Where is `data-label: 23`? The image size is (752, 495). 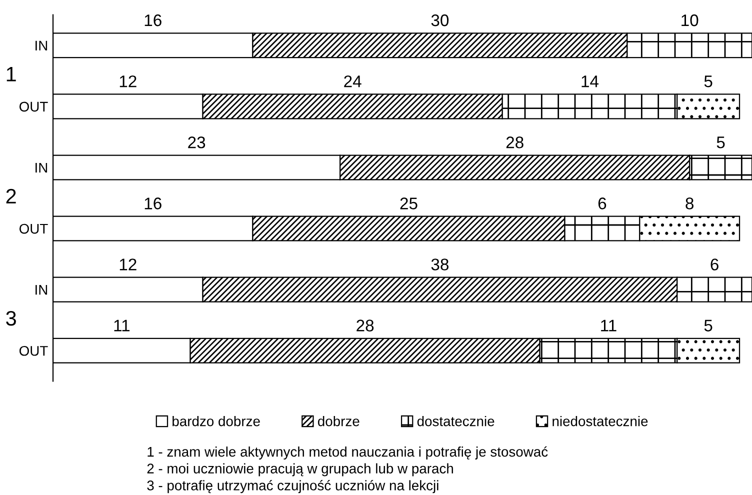
data-label: 23 is located at coordinates (197, 142).